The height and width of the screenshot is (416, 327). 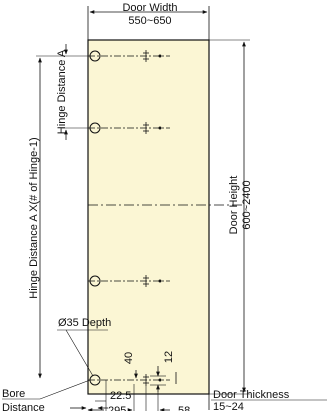 I want to click on door-thickness-callout: Door Thickness 15~24, so click(x=267, y=401).